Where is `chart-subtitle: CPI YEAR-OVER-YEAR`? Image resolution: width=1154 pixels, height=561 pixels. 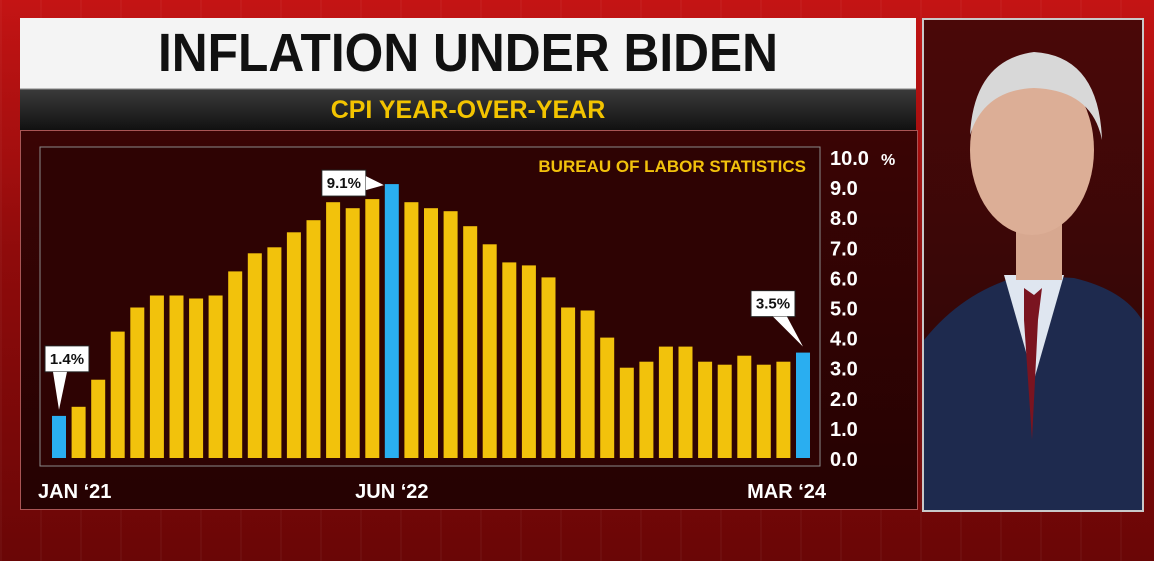
chart-subtitle: CPI YEAR-OVER-YEAR is located at coordinates (468, 109).